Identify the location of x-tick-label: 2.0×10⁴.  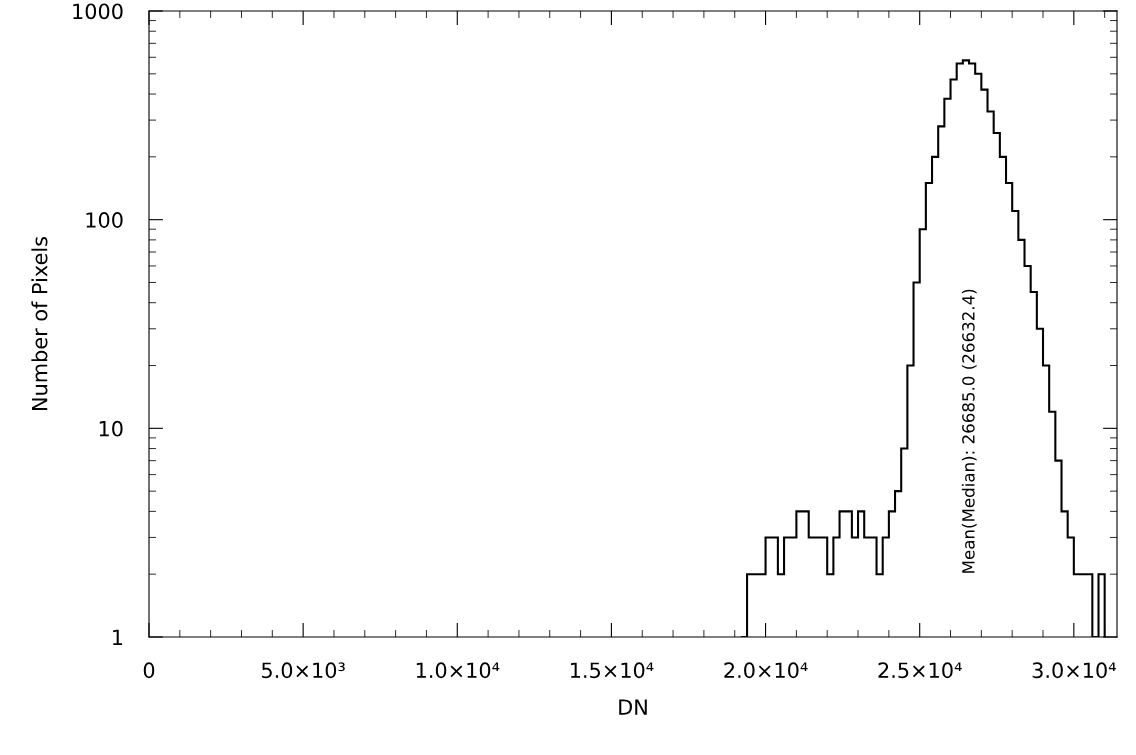
(766, 670).